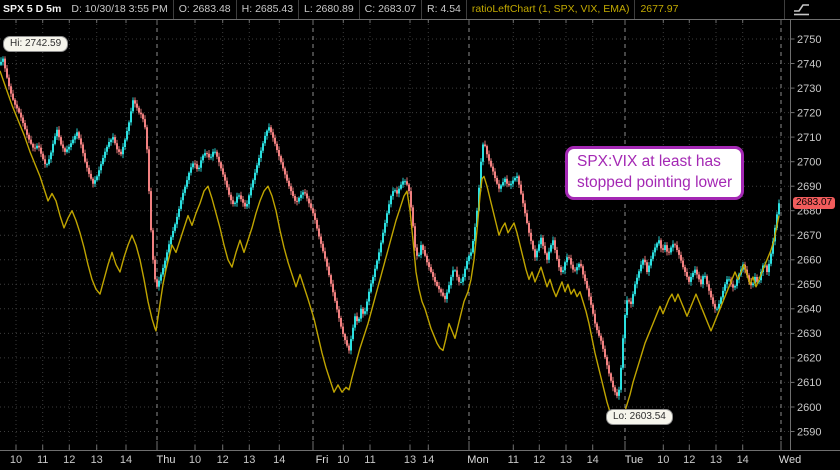 The image size is (840, 470). What do you see at coordinates (634, 460) in the screenshot?
I see `x-axis-day-label: Tue` at bounding box center [634, 460].